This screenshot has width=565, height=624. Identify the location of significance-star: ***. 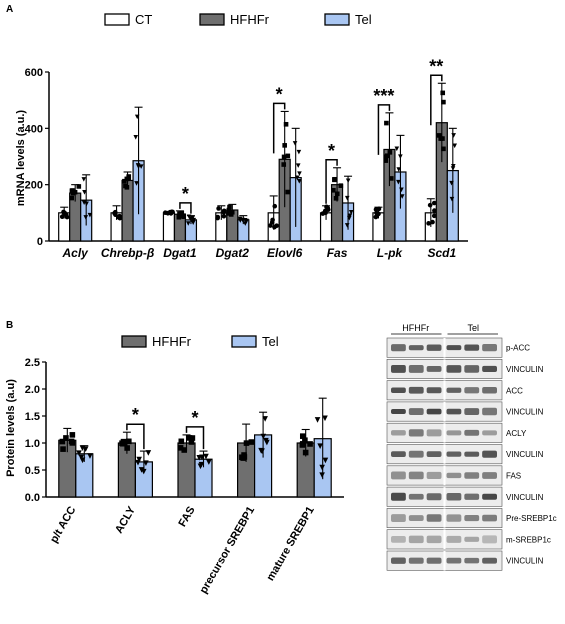
(383, 96).